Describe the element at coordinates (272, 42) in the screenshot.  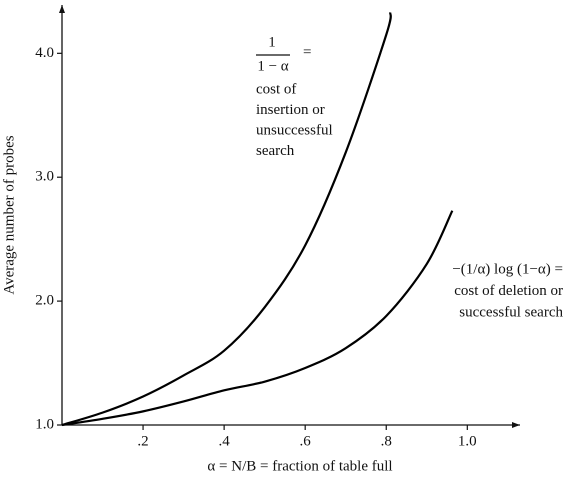
I see `annotation-numerator: 1` at that location.